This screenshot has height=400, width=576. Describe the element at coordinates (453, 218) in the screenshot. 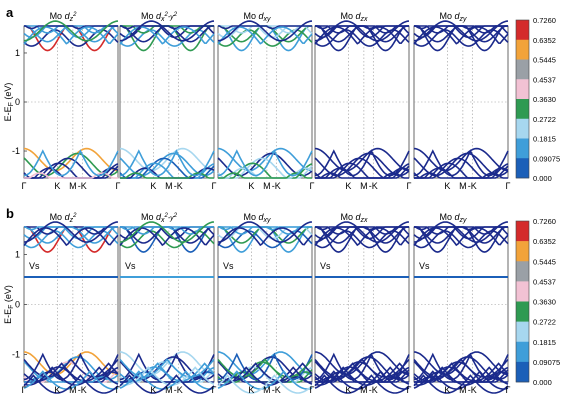

I see `orbital-title: Mo dzy` at that location.